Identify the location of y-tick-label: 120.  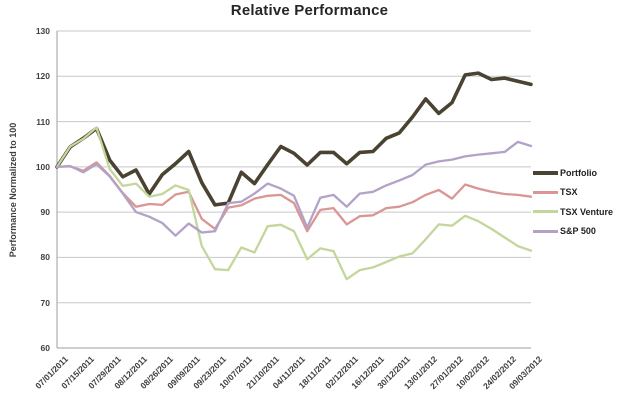
(42, 76).